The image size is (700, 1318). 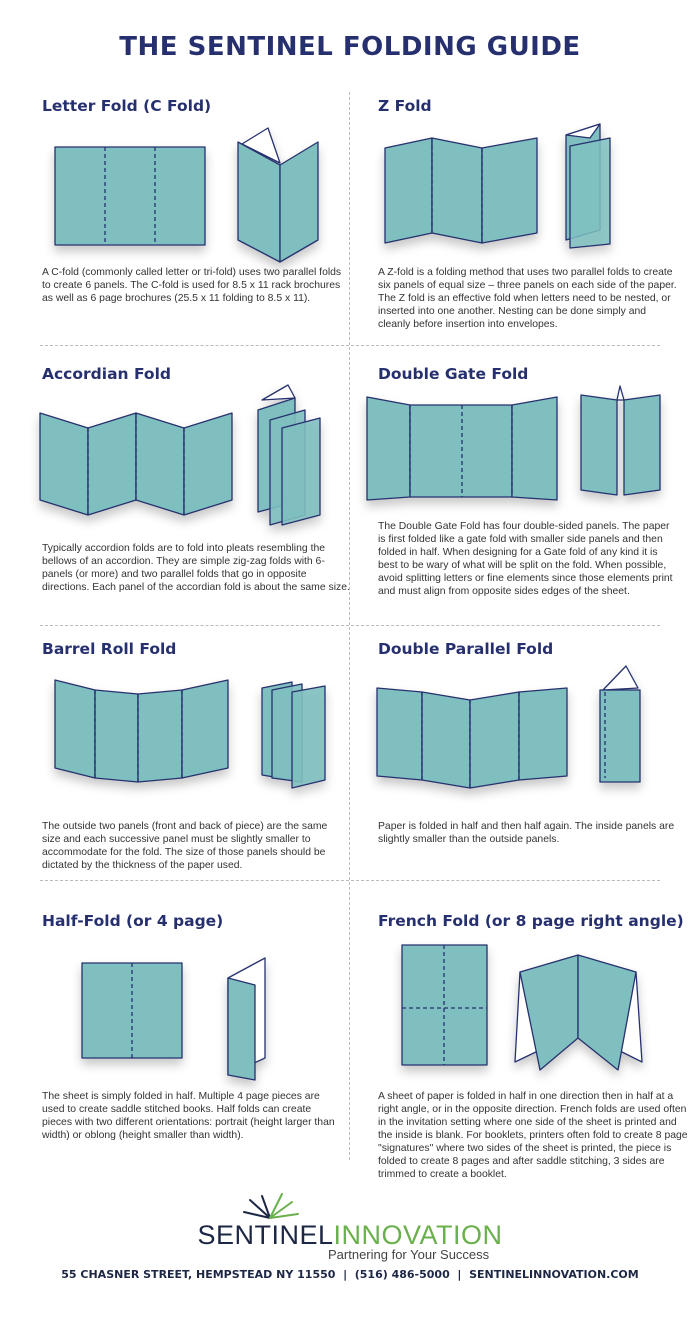 What do you see at coordinates (531, 921) in the screenshot?
I see `french-fold-heading: French Fold (or 8 page right angle)` at bounding box center [531, 921].